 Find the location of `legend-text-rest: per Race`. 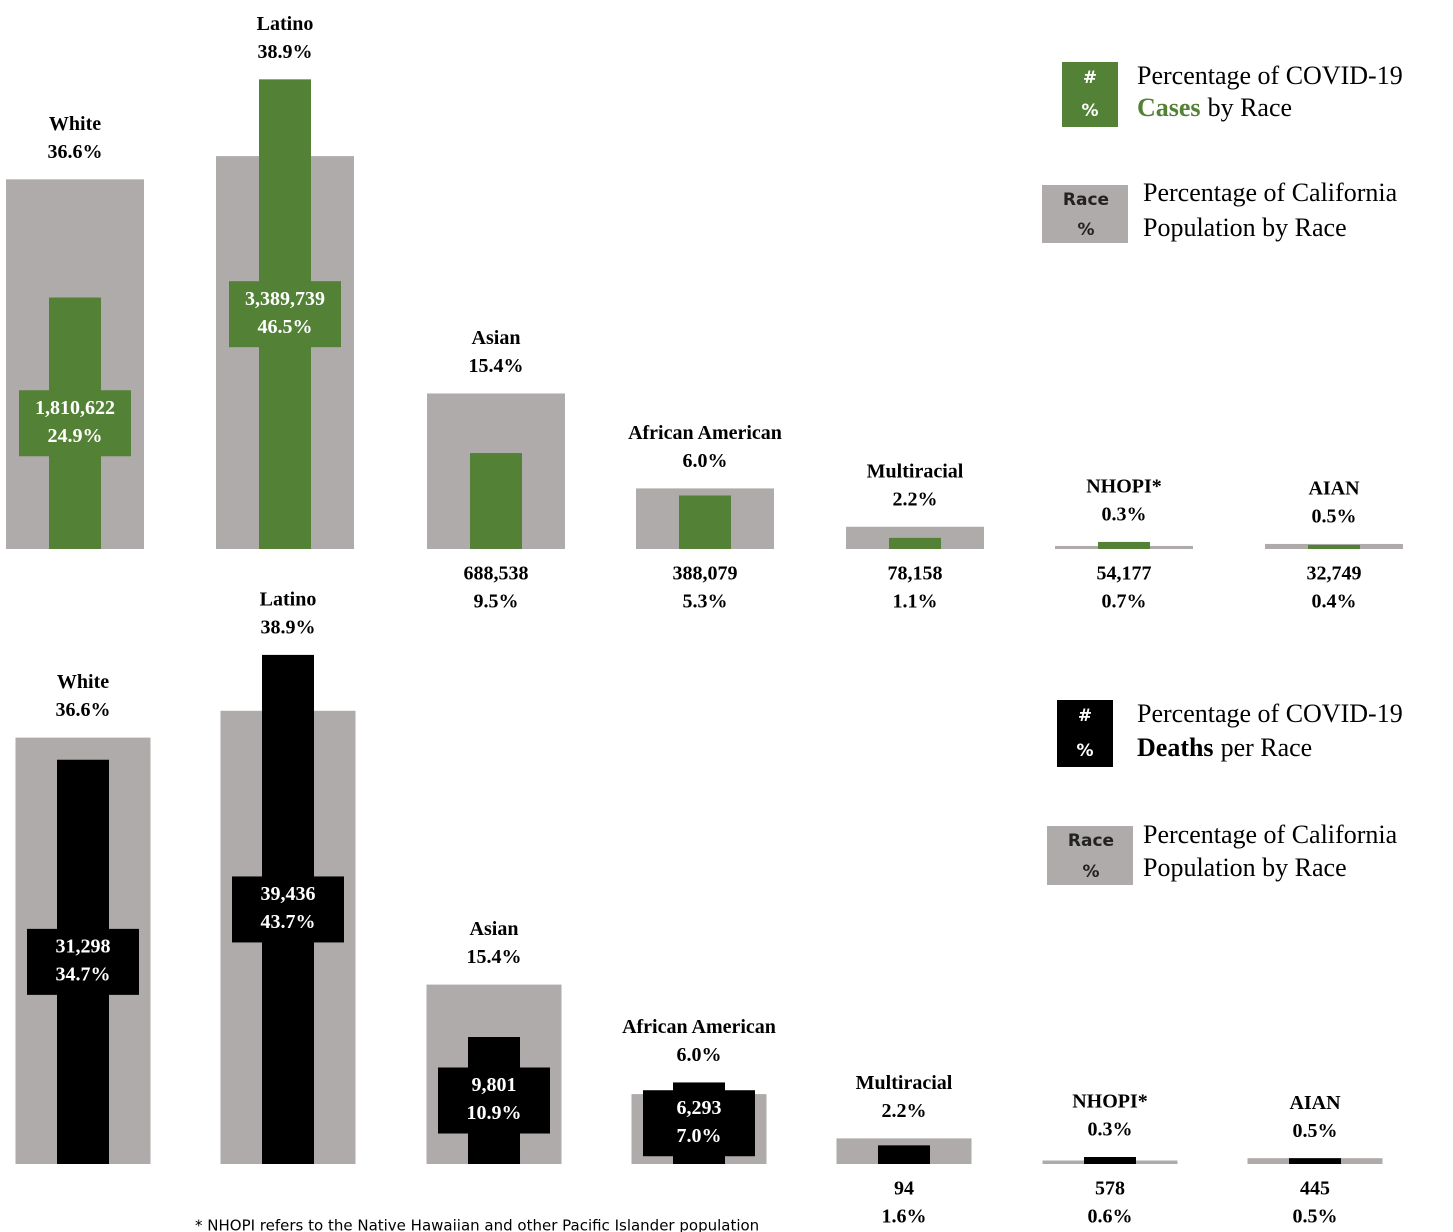

legend-text-rest: per Race is located at coordinates (1267, 747).